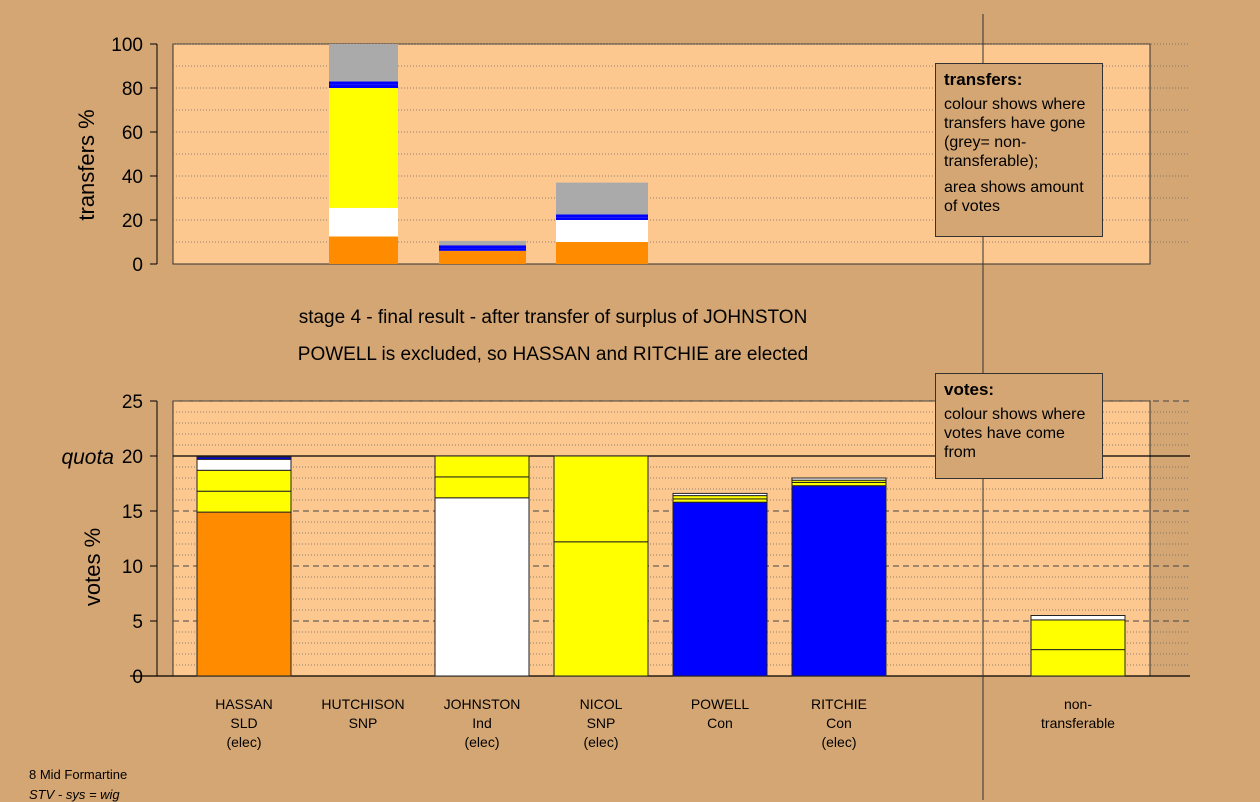 The width and height of the screenshot is (1260, 802). I want to click on candidate-name-label: non-, so click(1078, 704).